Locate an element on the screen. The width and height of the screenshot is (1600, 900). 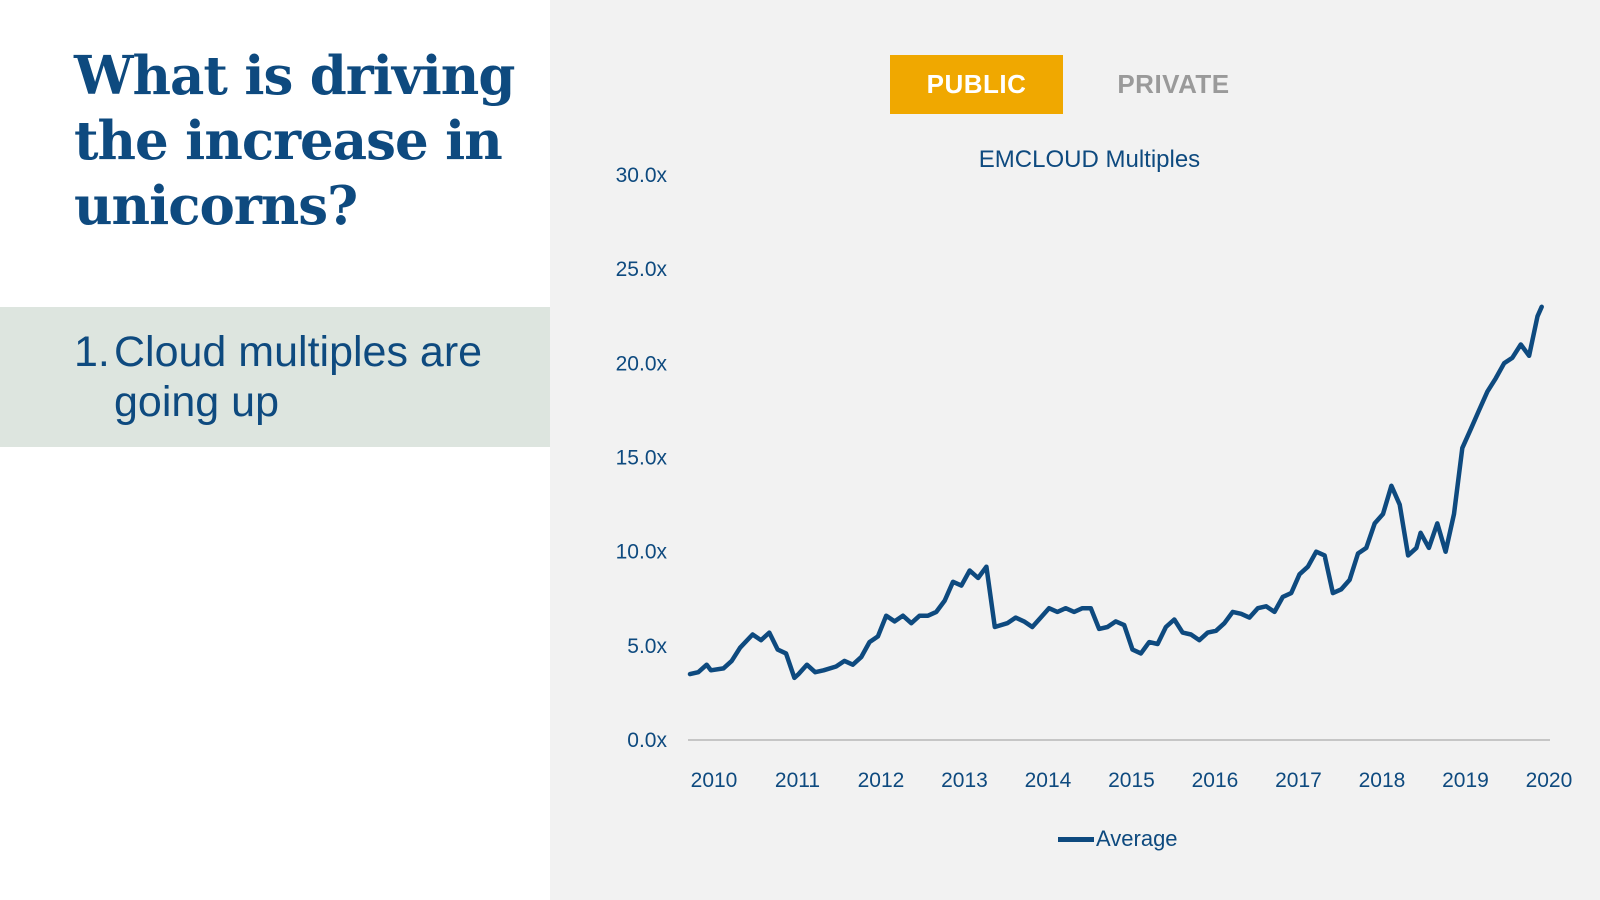
x-tick-label: 2020 is located at coordinates (1549, 780).